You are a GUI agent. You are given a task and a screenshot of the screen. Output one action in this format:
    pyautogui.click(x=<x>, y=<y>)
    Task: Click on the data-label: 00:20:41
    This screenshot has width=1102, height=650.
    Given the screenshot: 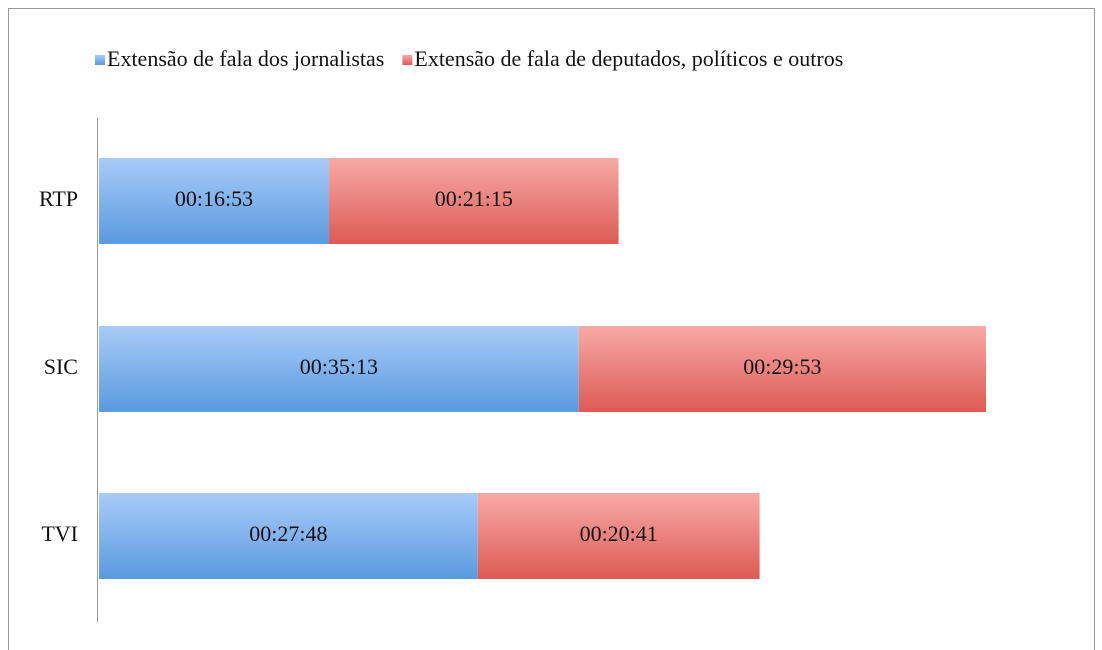 What is the action you would take?
    pyautogui.click(x=619, y=533)
    